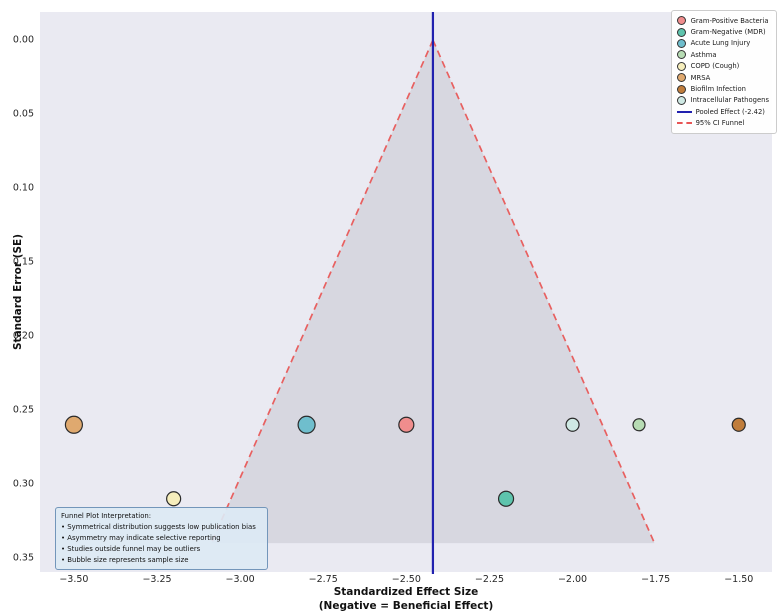  Describe the element at coordinates (323, 579) in the screenshot. I see `x-tick-label: −2.75` at that location.